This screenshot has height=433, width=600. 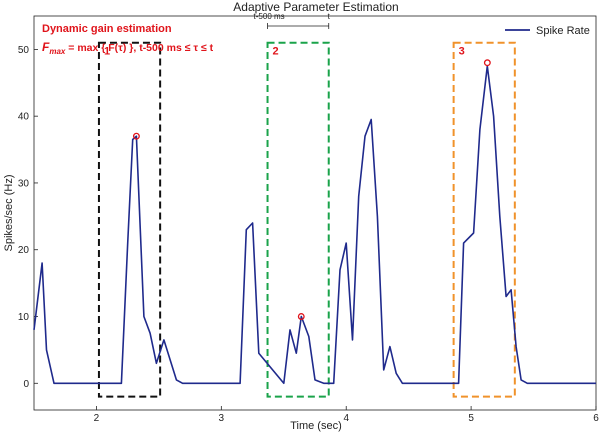 What do you see at coordinates (269, 16) in the screenshot?
I see `window-start-label: t-500 ms` at bounding box center [269, 16].